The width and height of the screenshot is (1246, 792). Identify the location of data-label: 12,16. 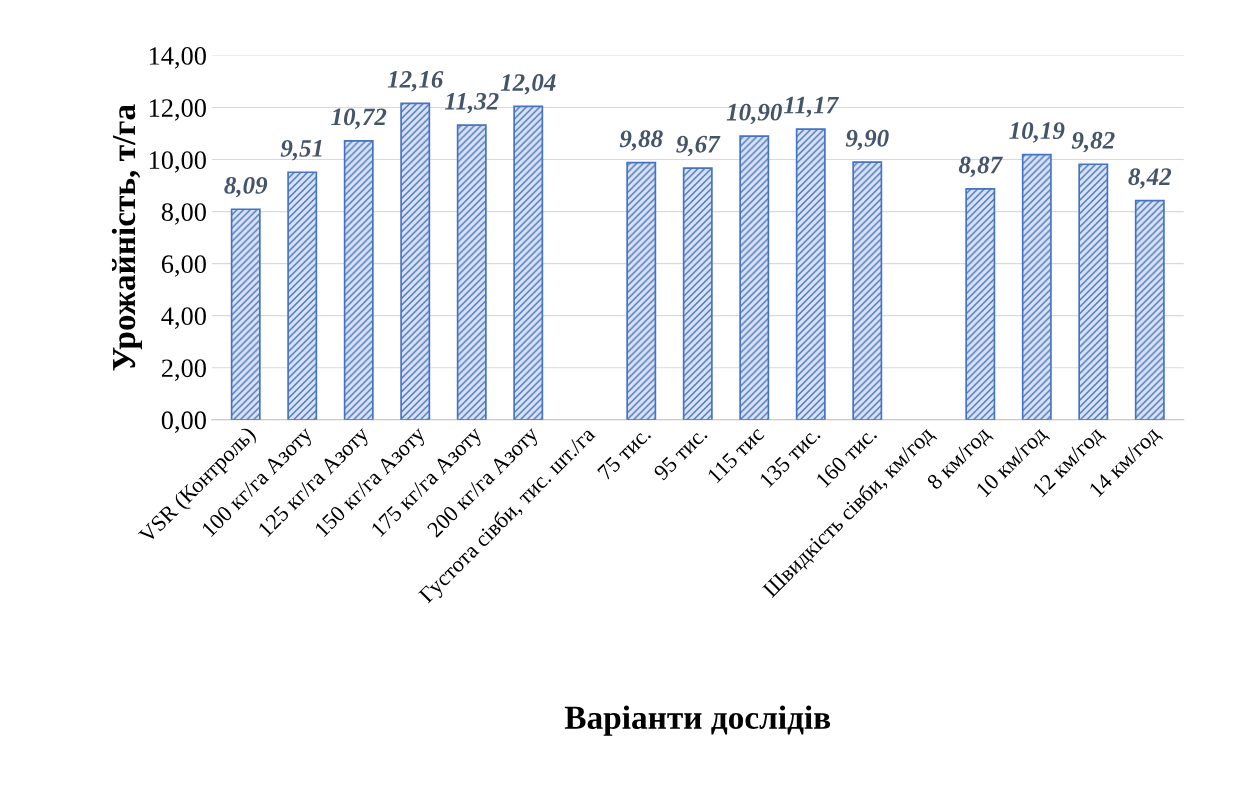
(415, 81).